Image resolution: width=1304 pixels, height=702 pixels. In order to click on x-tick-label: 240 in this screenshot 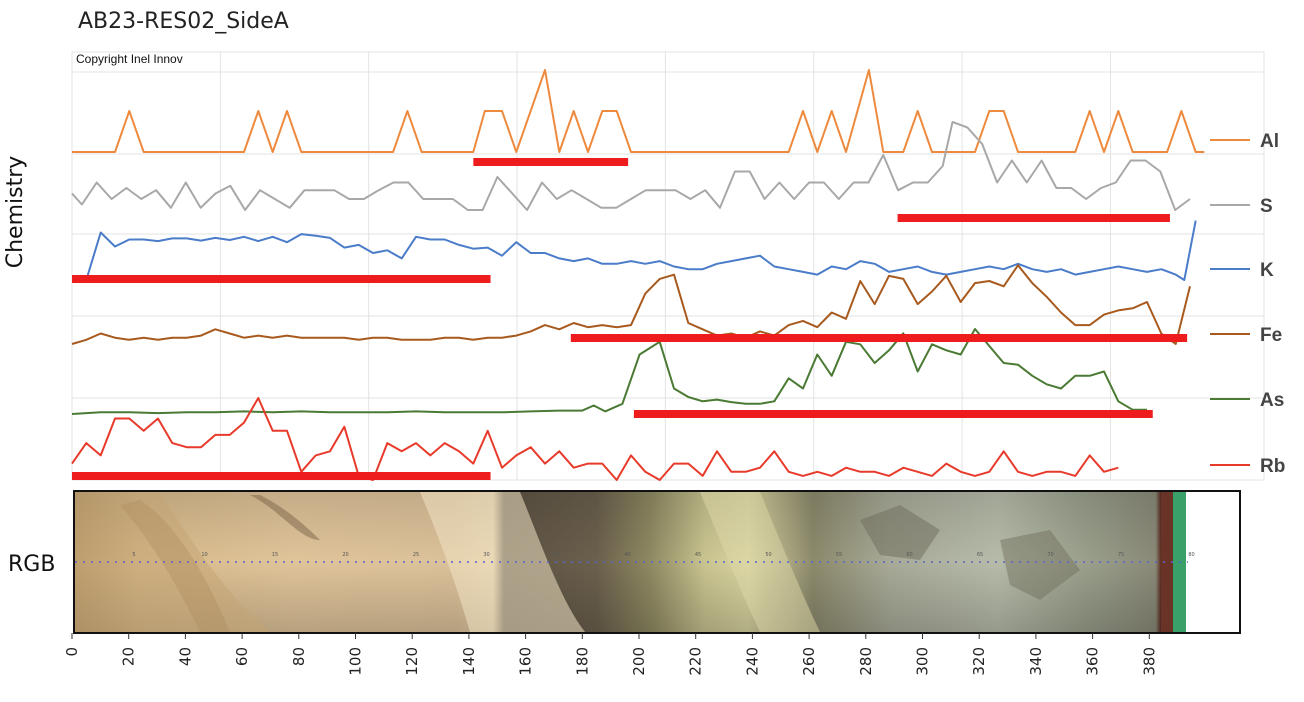, I will do `click(752, 661)`.